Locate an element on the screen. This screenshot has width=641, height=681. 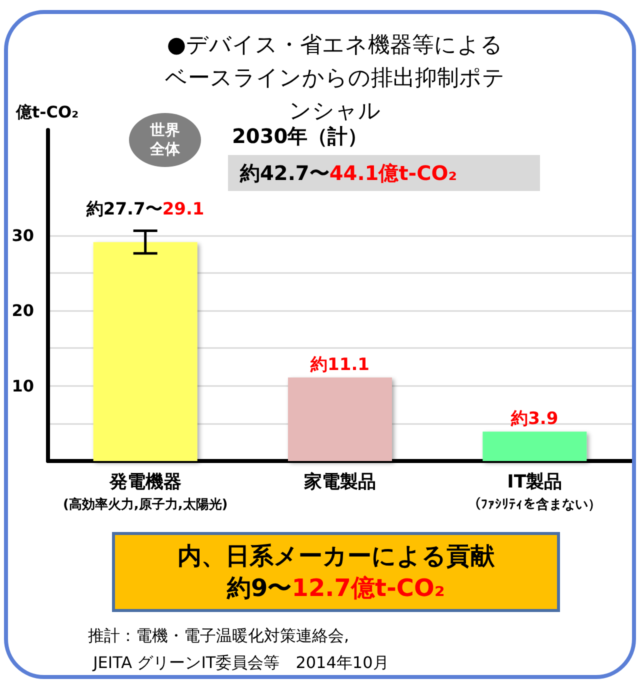
y-tick-label: 10 is located at coordinates (23, 386).